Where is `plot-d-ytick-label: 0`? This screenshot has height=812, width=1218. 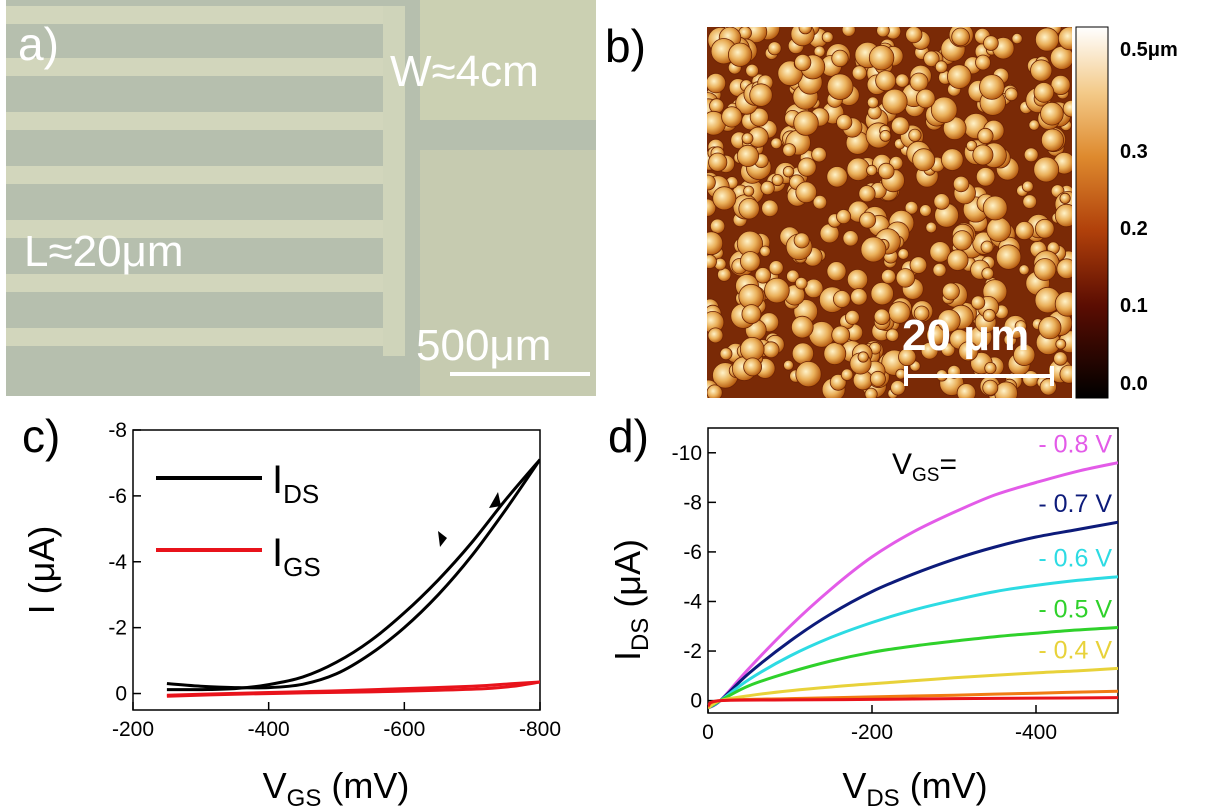 plot-d-ytick-label: 0 is located at coordinates (696, 701).